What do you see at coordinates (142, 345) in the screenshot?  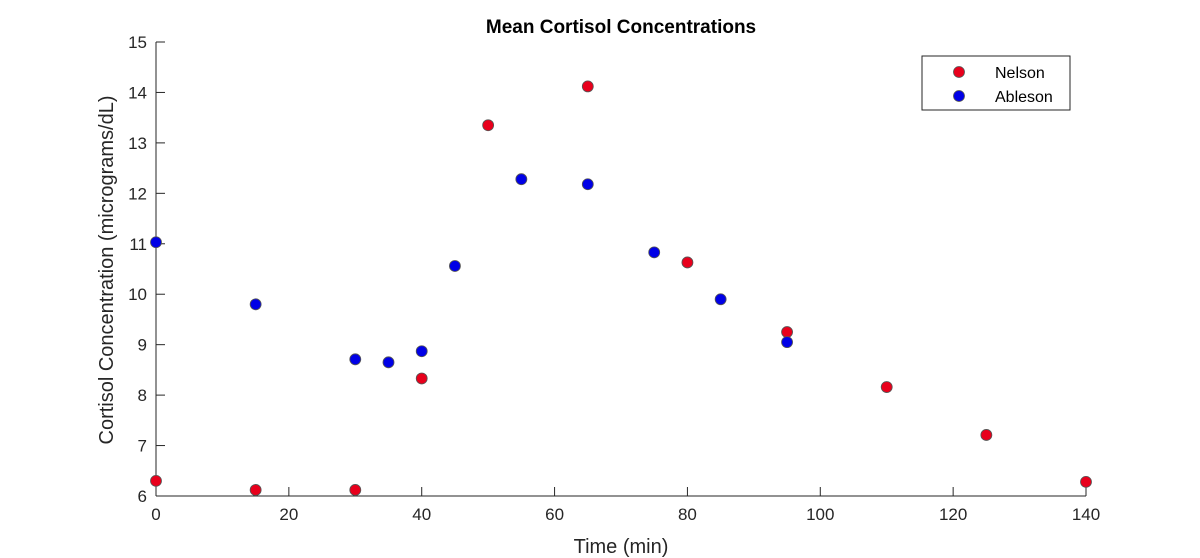 I see `y-tick-label: 9` at bounding box center [142, 345].